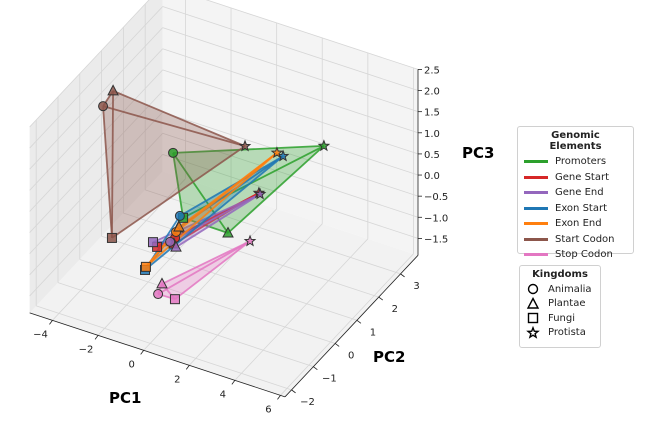 The image size is (646, 426). What do you see at coordinates (575, 141) in the screenshot?
I see `legend-title: Genomic Elements` at bounding box center [575, 141].